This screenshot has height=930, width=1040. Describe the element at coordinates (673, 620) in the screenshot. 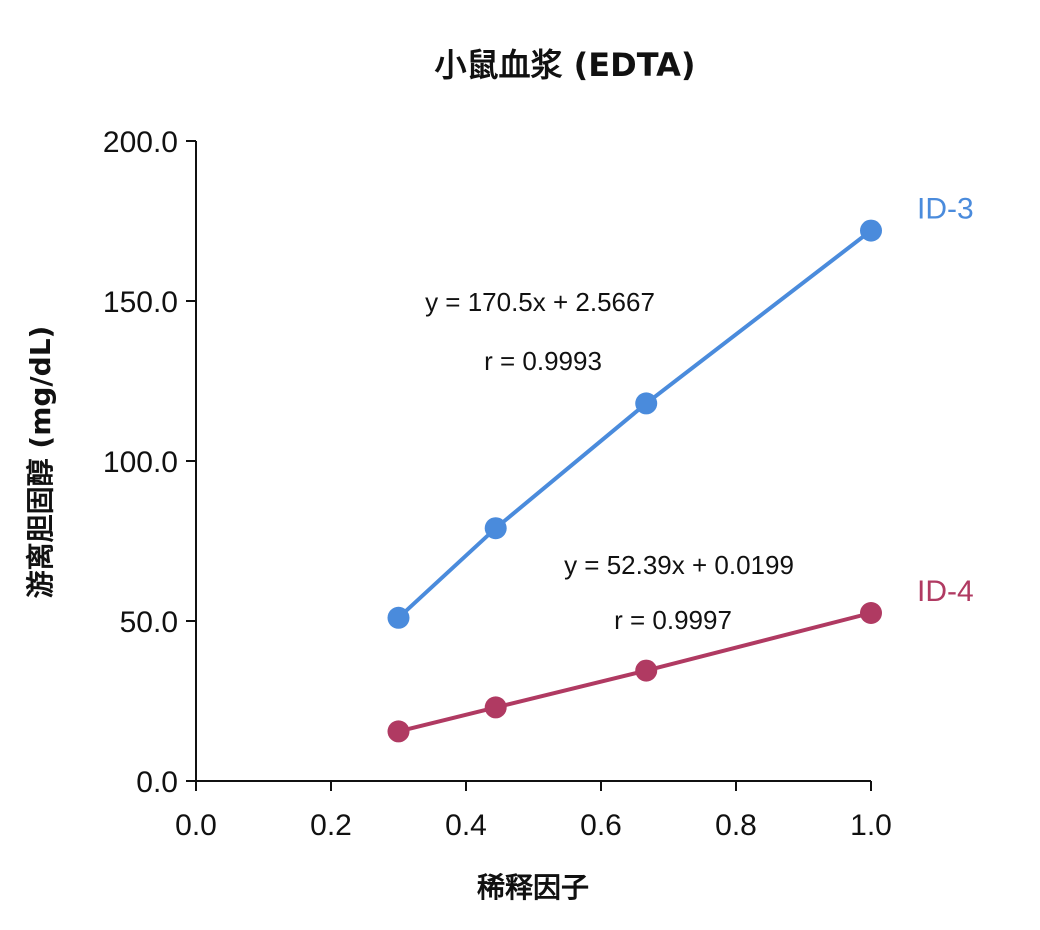

I see `id4-r-value: r = 0.9997` at that location.